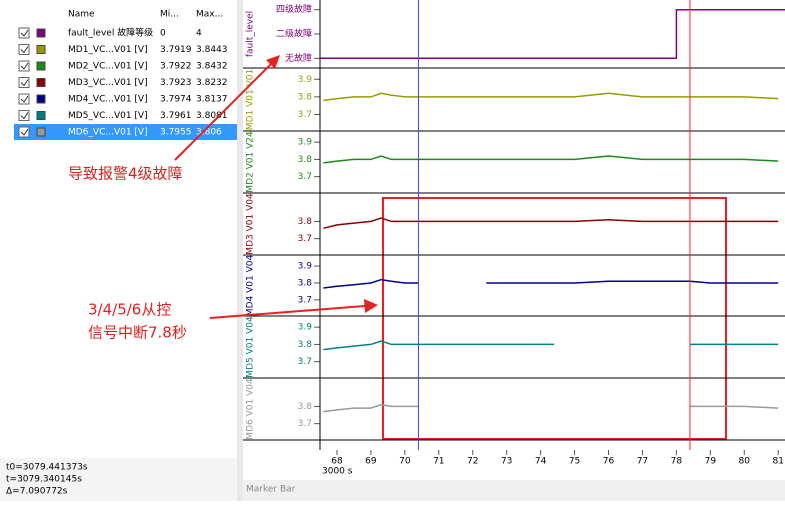  I want to click on selected-row, so click(125, 132).